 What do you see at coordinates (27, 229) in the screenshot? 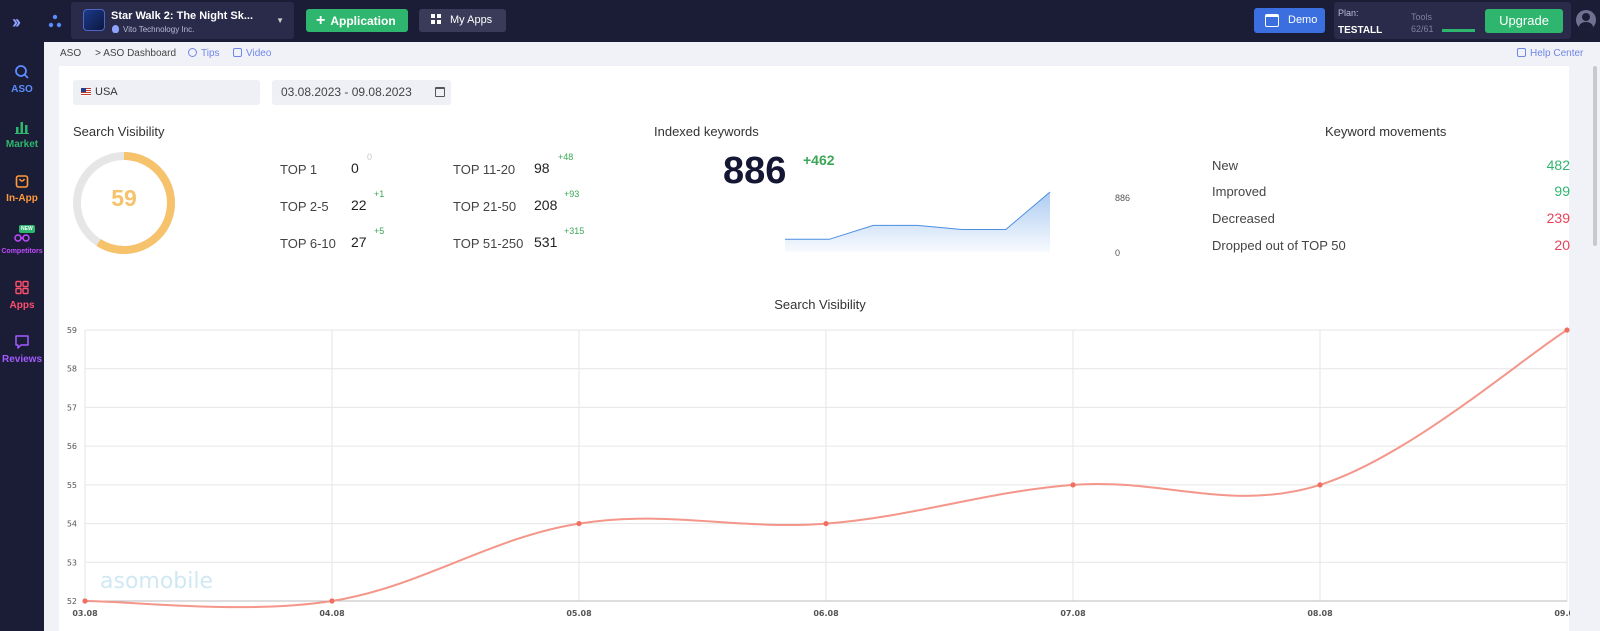
I see `new-badge: NEW` at bounding box center [27, 229].